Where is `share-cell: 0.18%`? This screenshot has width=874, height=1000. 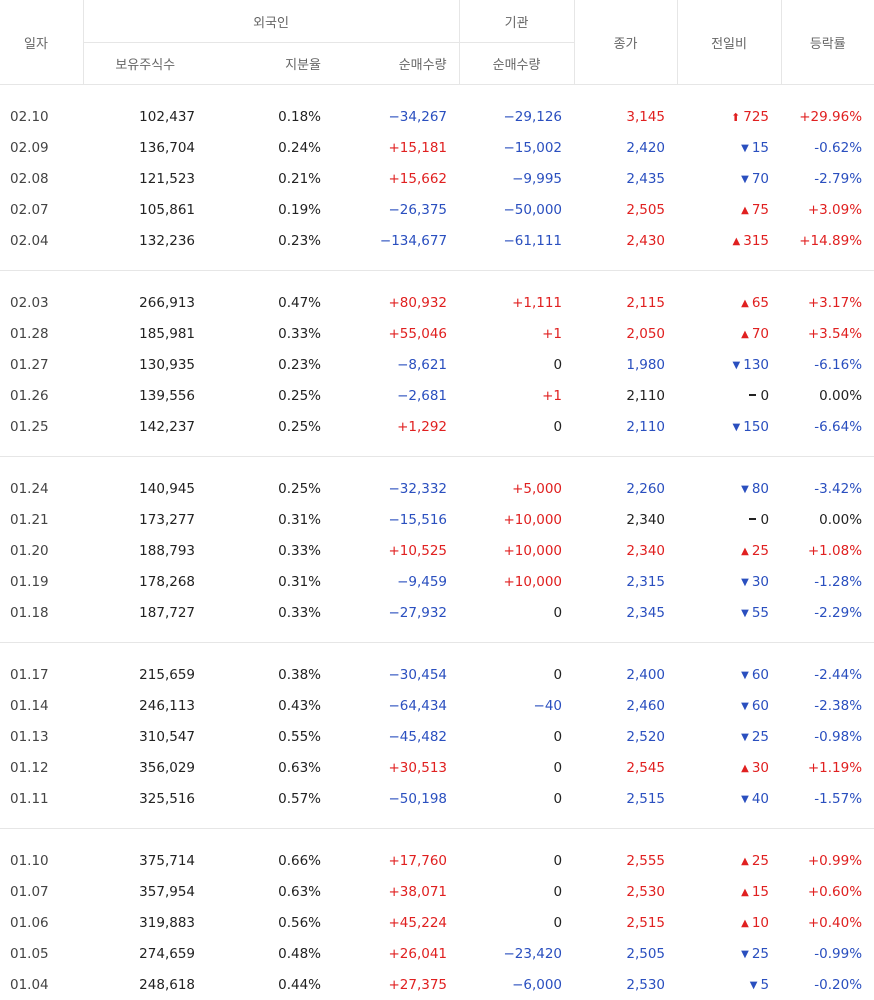 share-cell: 0.18% is located at coordinates (270, 116).